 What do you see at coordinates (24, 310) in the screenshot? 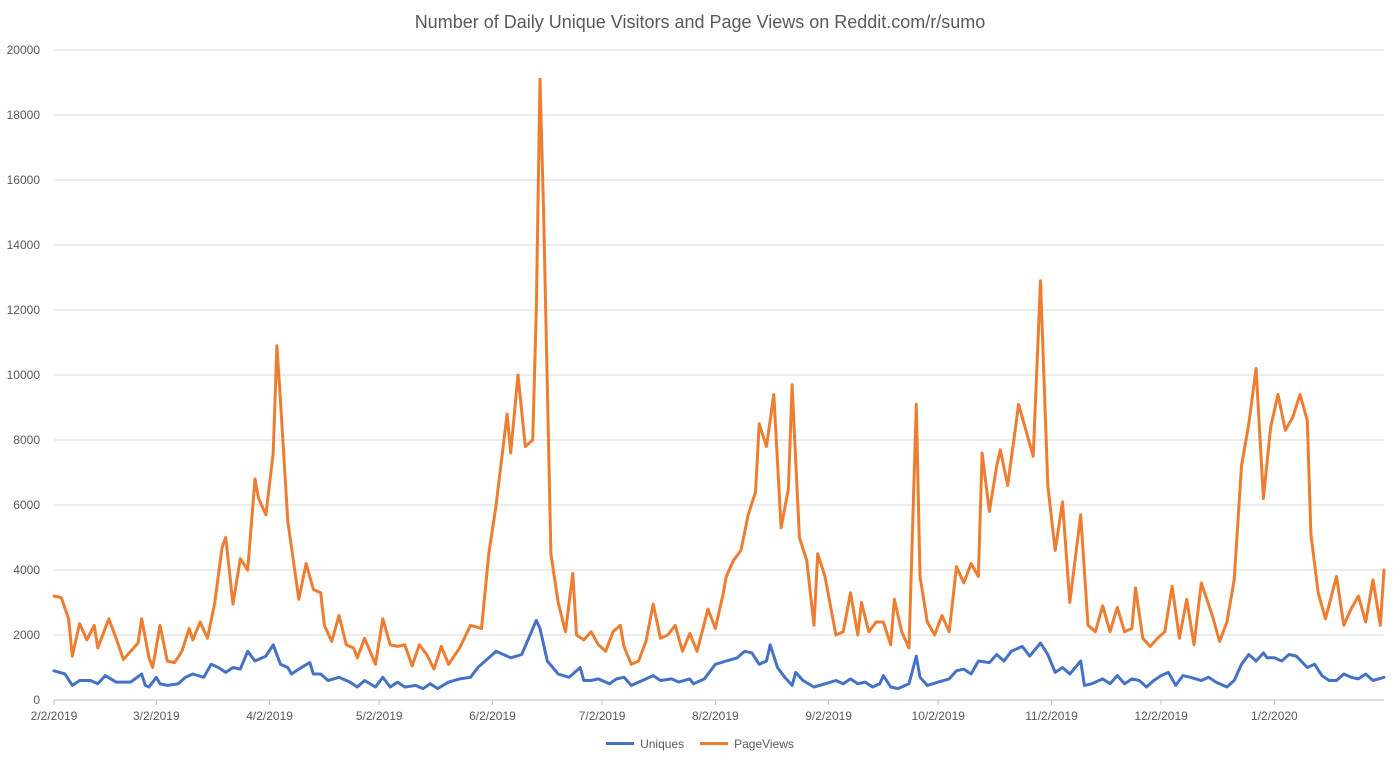
I see `y-tick-label: 12000` at bounding box center [24, 310].